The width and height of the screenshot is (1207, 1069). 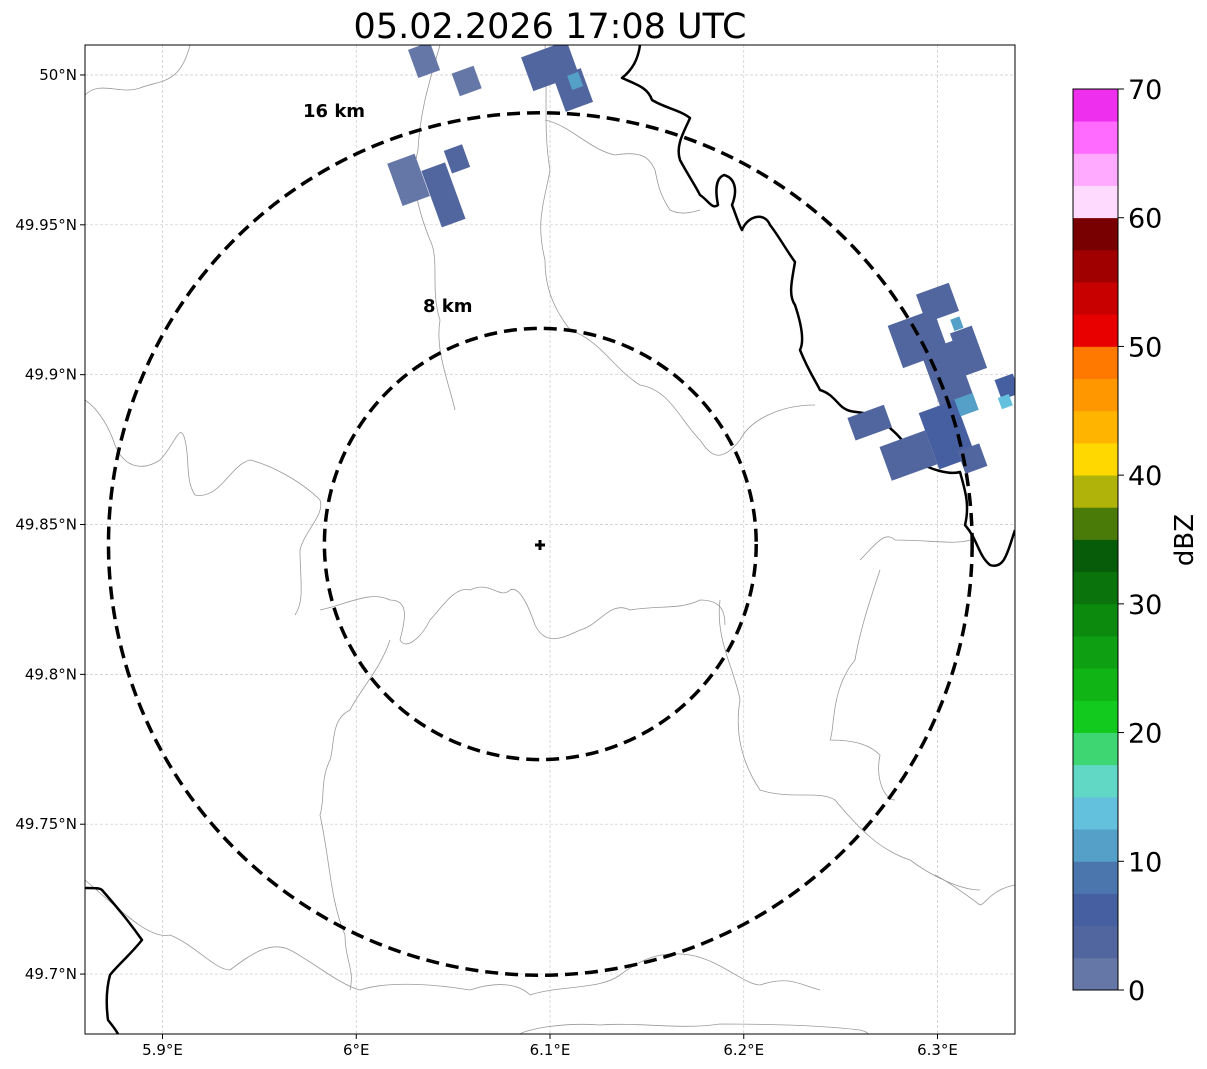 What do you see at coordinates (46, 824) in the screenshot?
I see `y-tick-label: 49.75°N` at bounding box center [46, 824].